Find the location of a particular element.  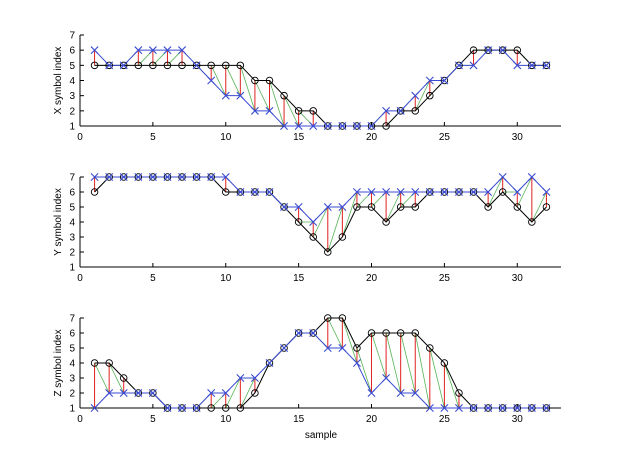

y-tick-label: 6 is located at coordinates (72, 334).